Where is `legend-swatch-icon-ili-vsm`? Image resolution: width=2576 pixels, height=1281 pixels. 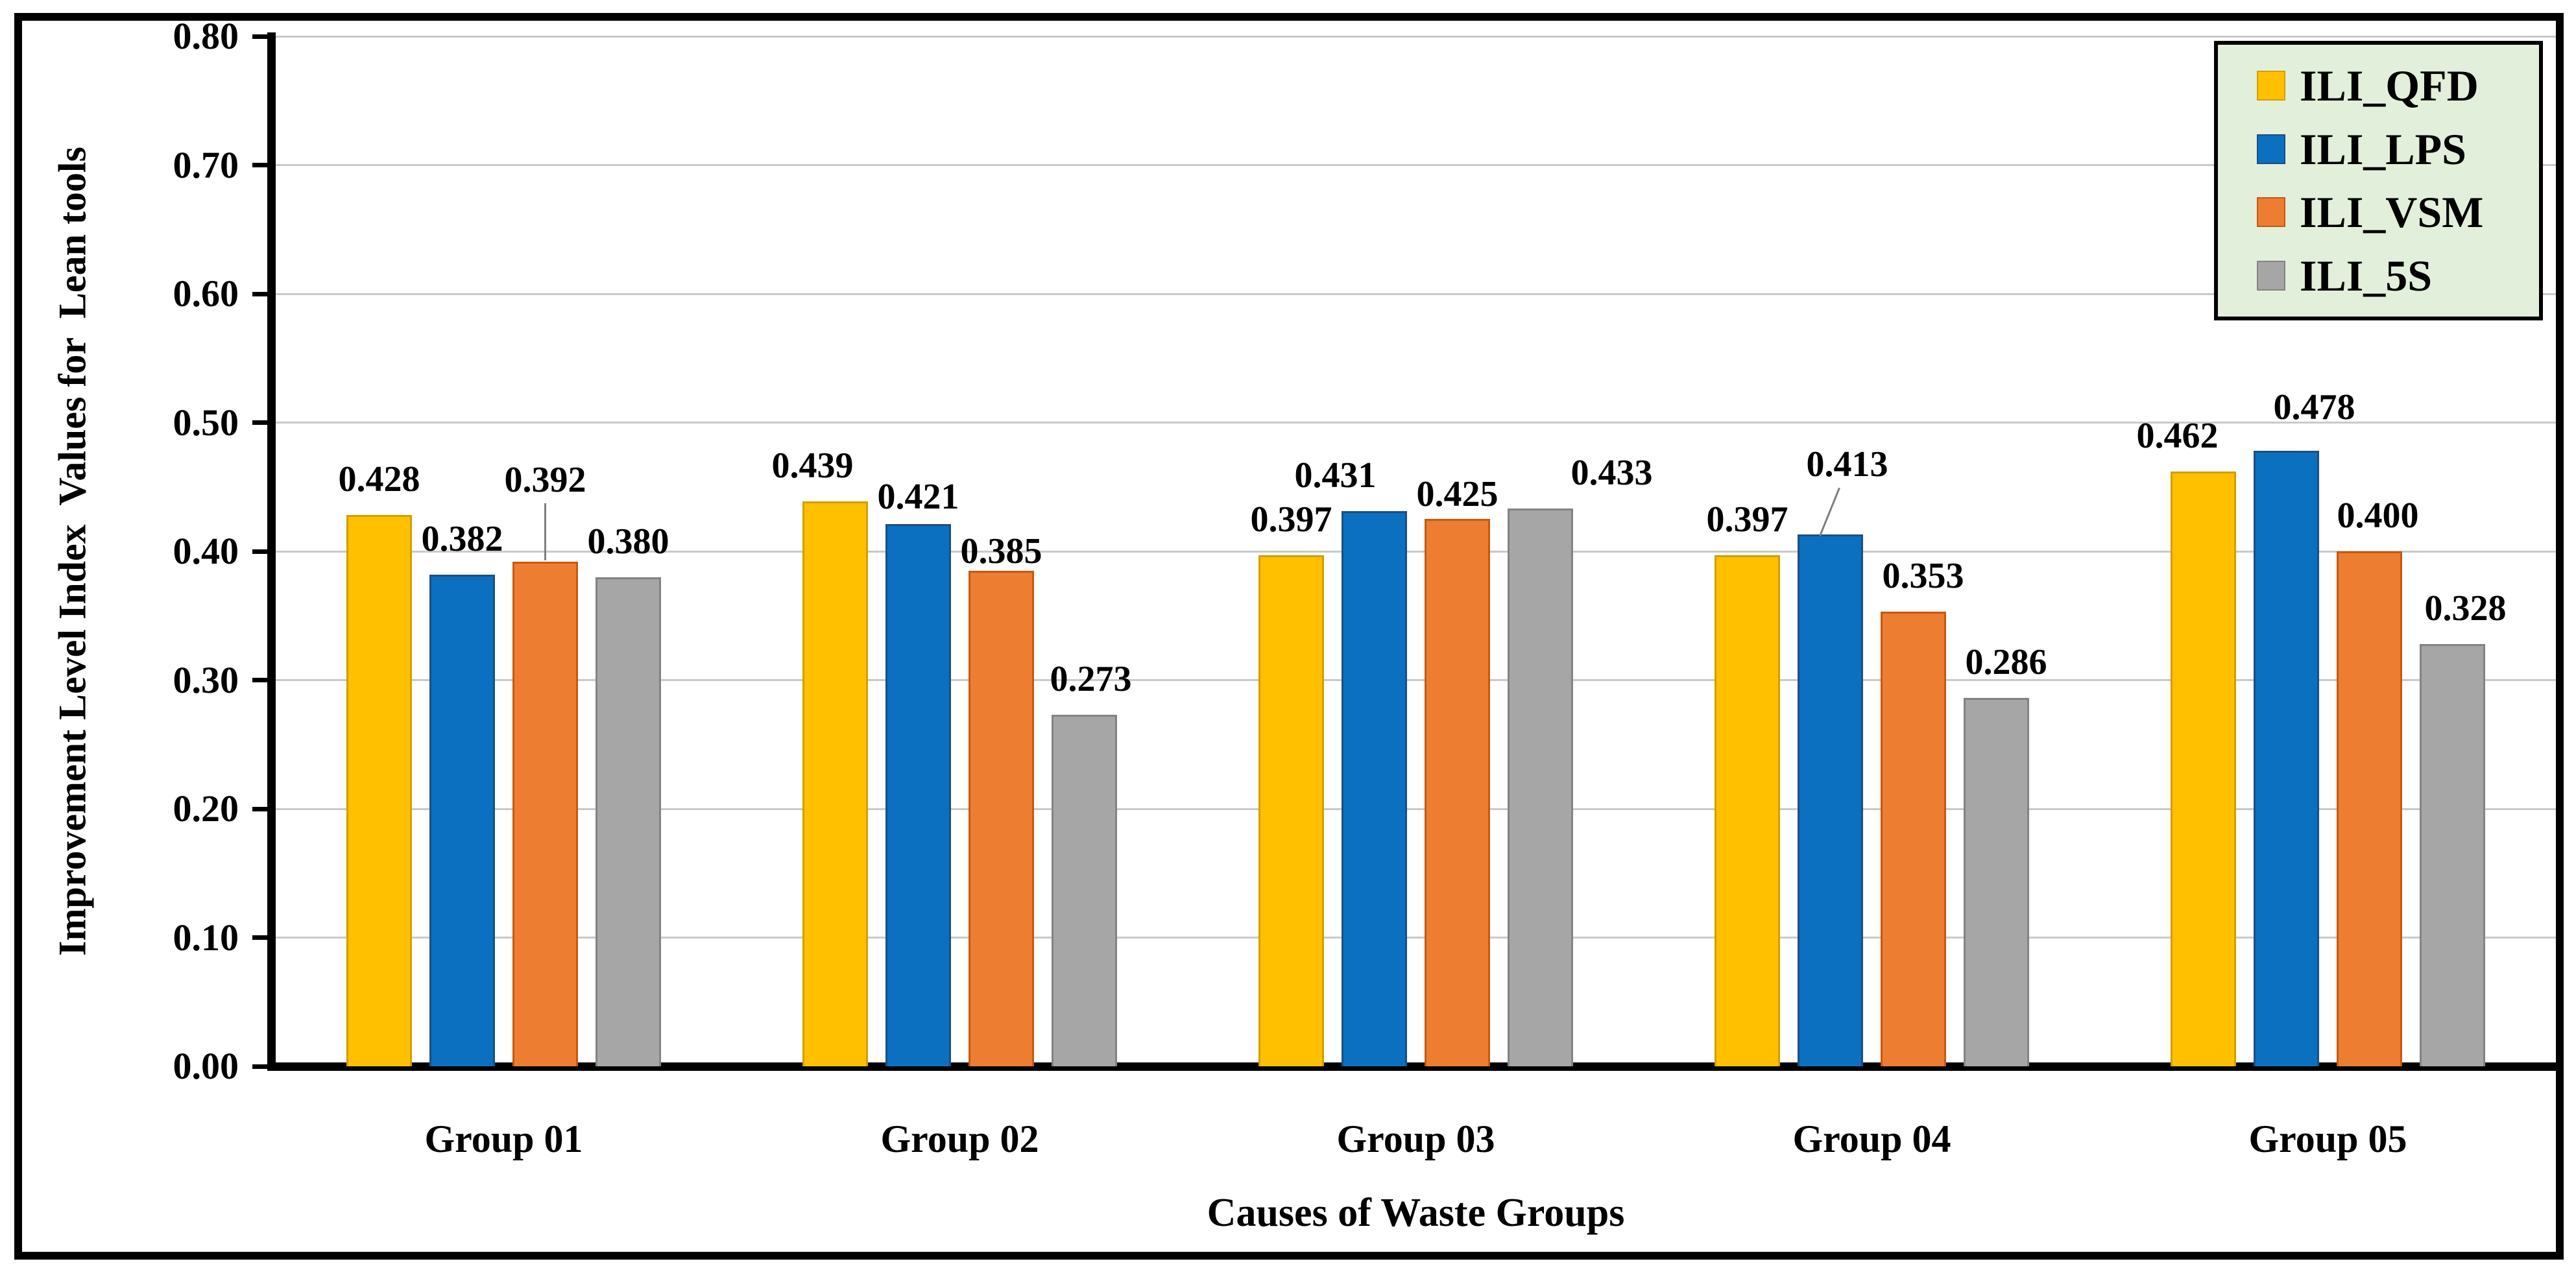 legend-swatch-icon-ili-vsm is located at coordinates (2271, 212).